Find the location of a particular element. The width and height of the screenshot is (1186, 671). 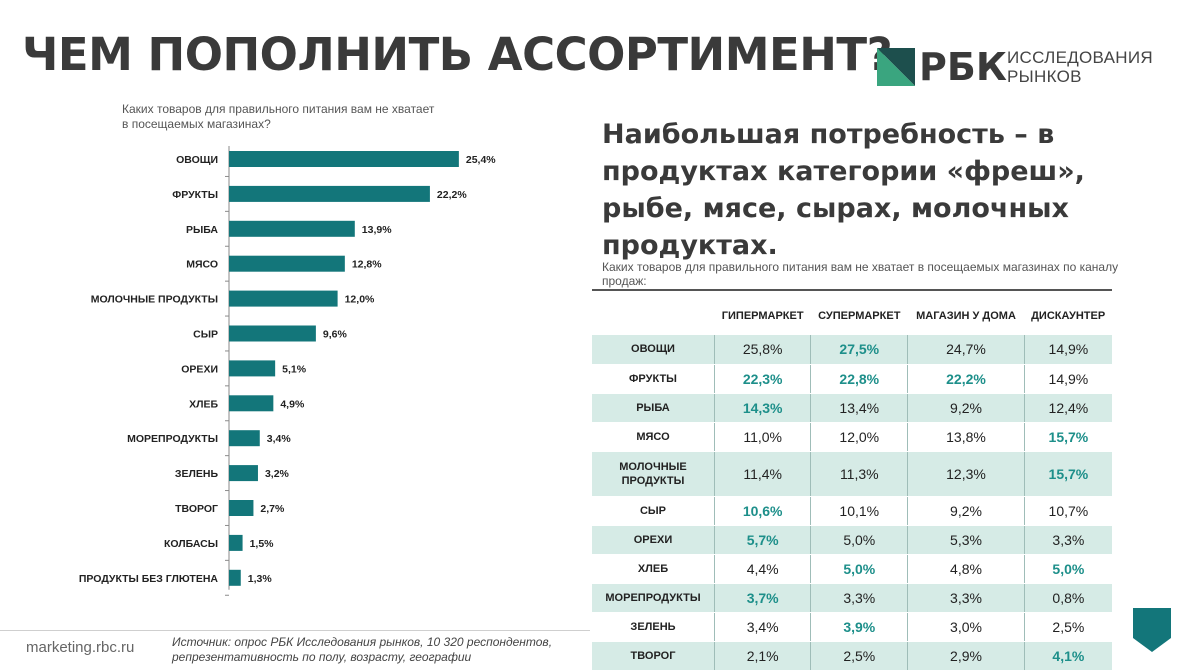

table-cell: 11,4% is located at coordinates (762, 474).